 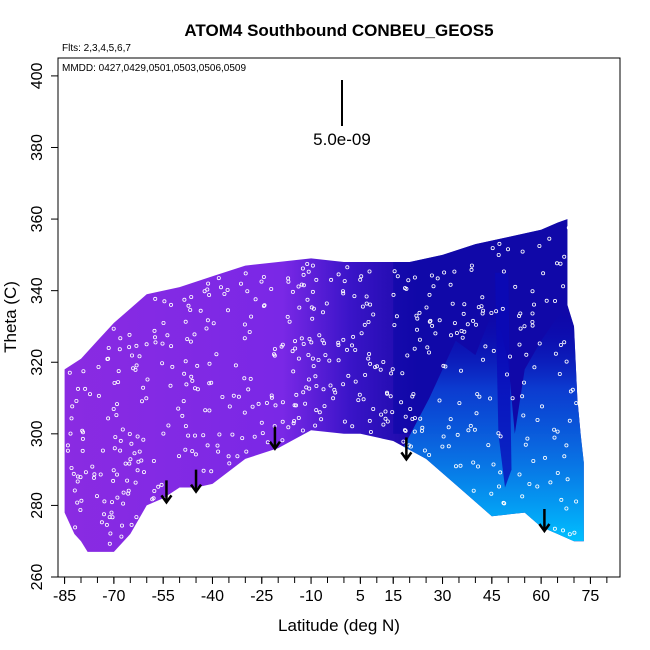 I want to click on x-axis-title: Latitude (deg N), so click(x=339, y=625).